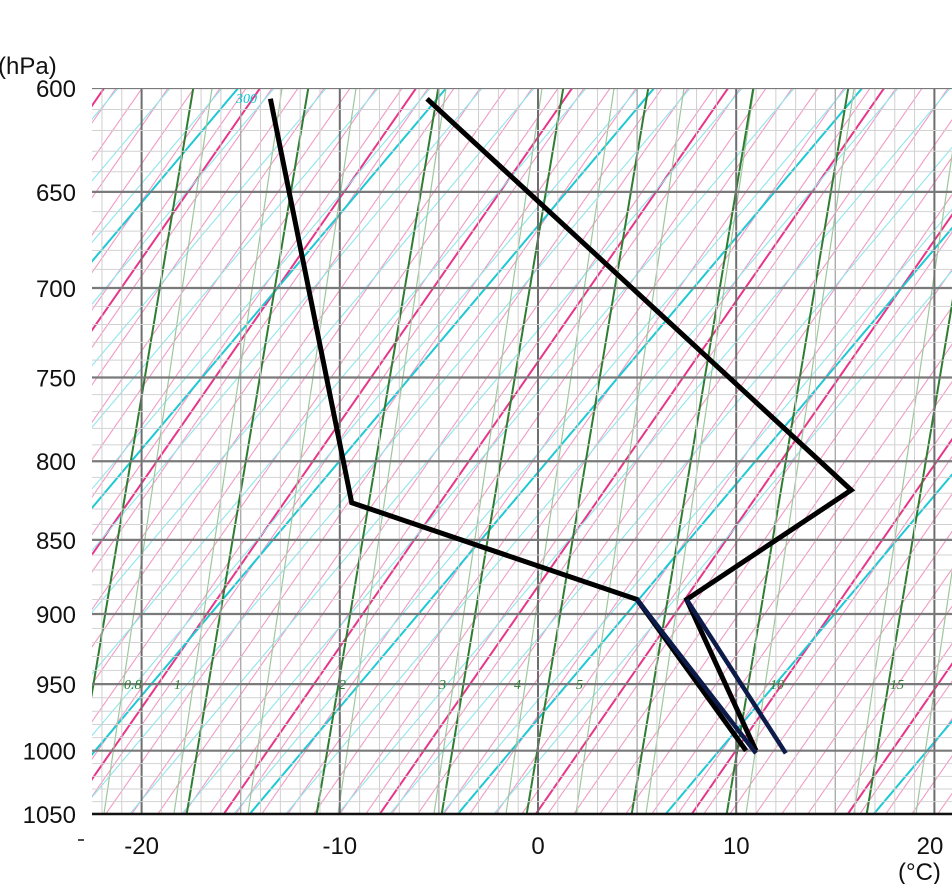  What do you see at coordinates (56, 685) in the screenshot?
I see `y-tick-label: 950` at bounding box center [56, 685].